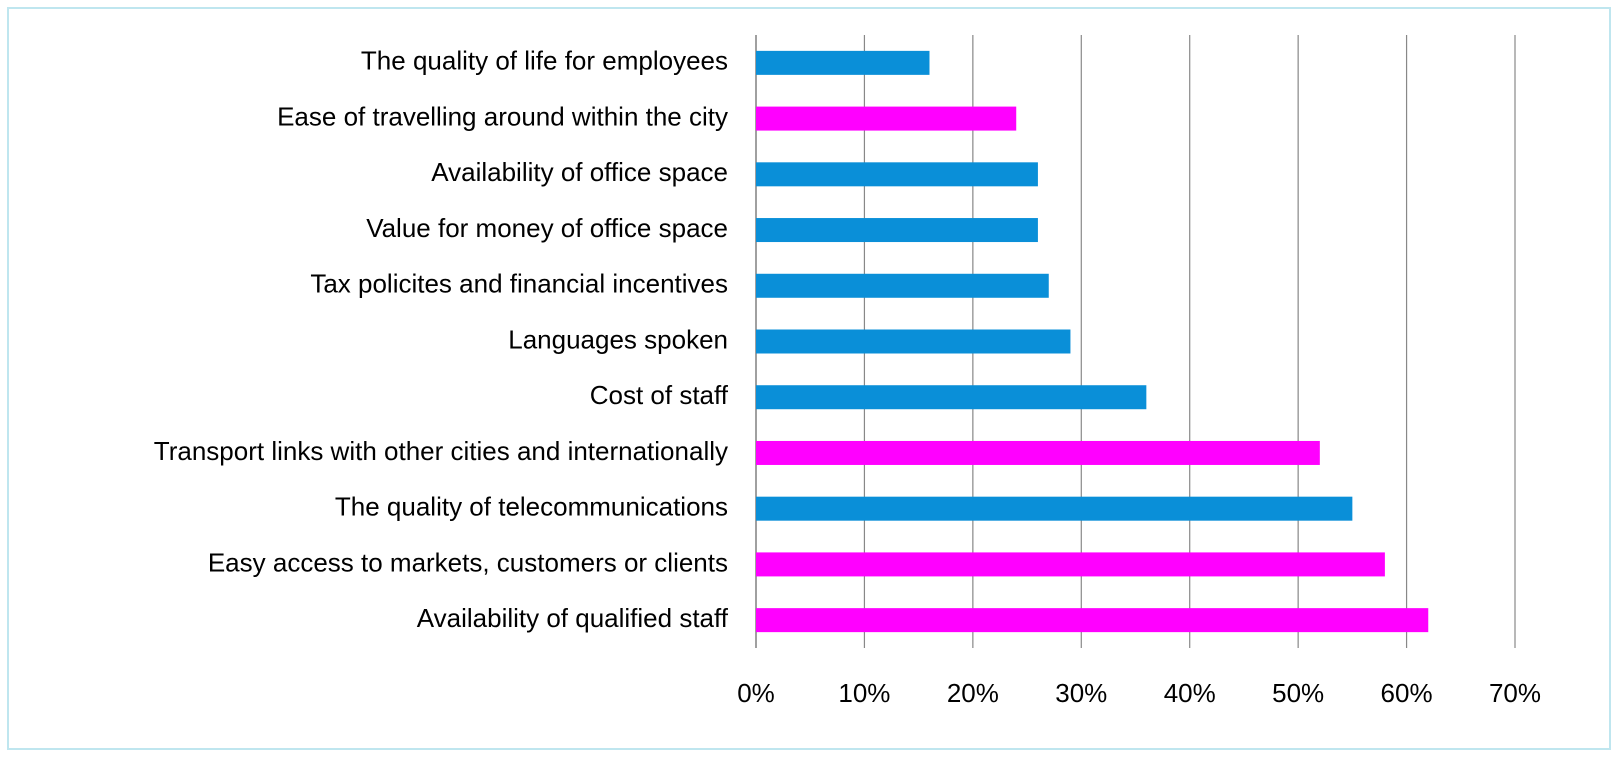  What do you see at coordinates (973, 693) in the screenshot?
I see `x-tick-label: 20%` at bounding box center [973, 693].